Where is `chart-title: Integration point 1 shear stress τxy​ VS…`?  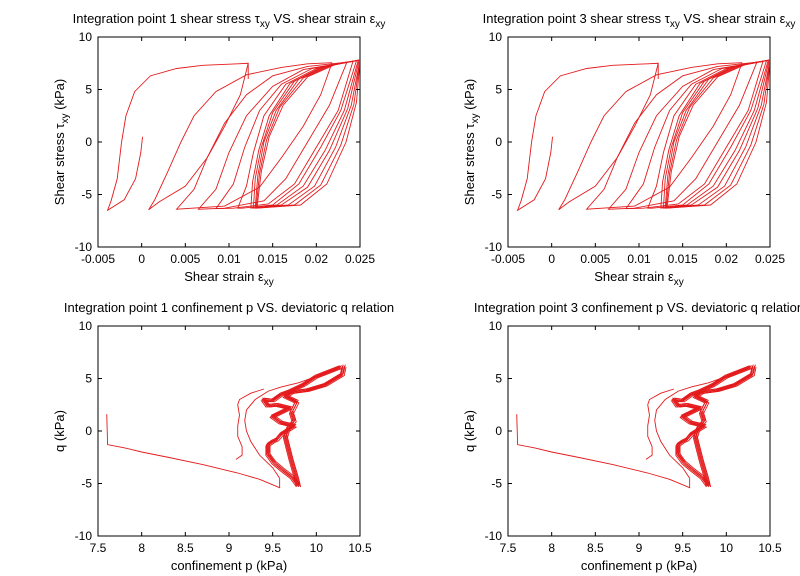 chart-title: Integration point 1 shear stress τxy​ VS… is located at coordinates (229, 20).